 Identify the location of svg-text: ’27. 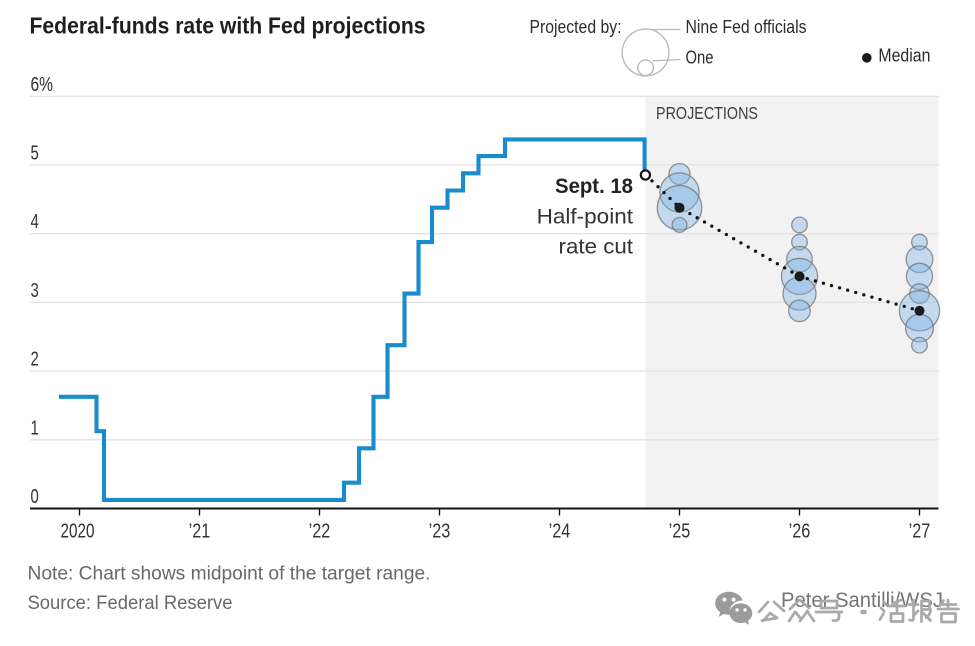
(920, 532).